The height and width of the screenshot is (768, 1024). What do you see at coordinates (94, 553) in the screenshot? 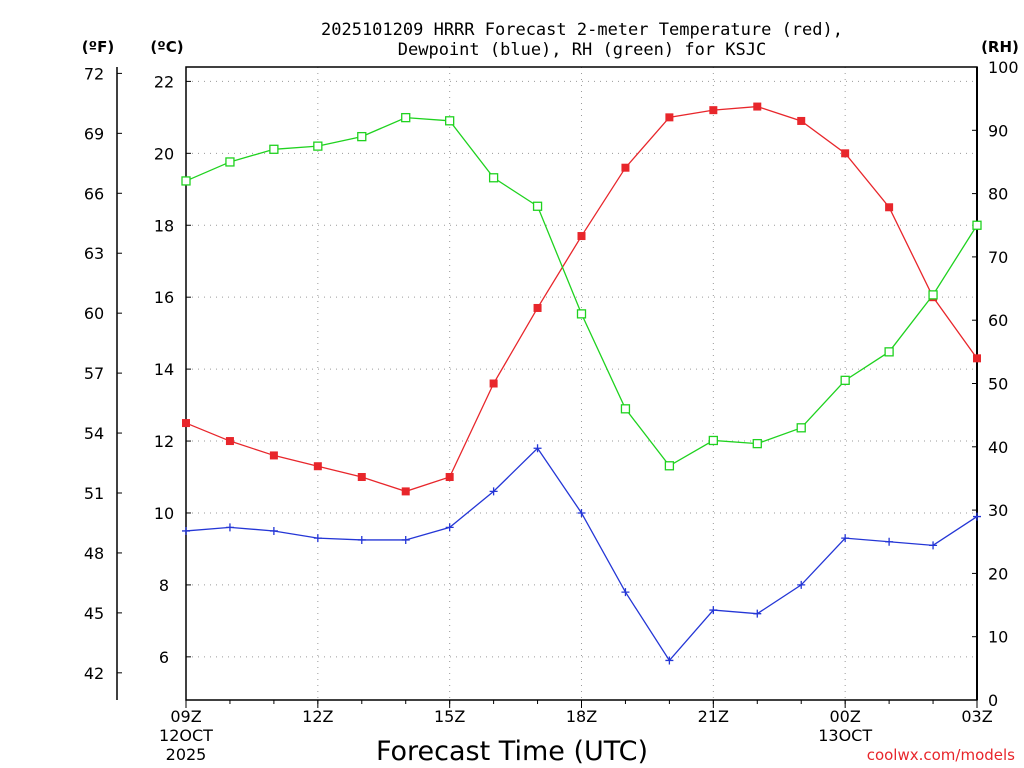
I see `fahrenheit-tick-label: 48` at bounding box center [94, 553].